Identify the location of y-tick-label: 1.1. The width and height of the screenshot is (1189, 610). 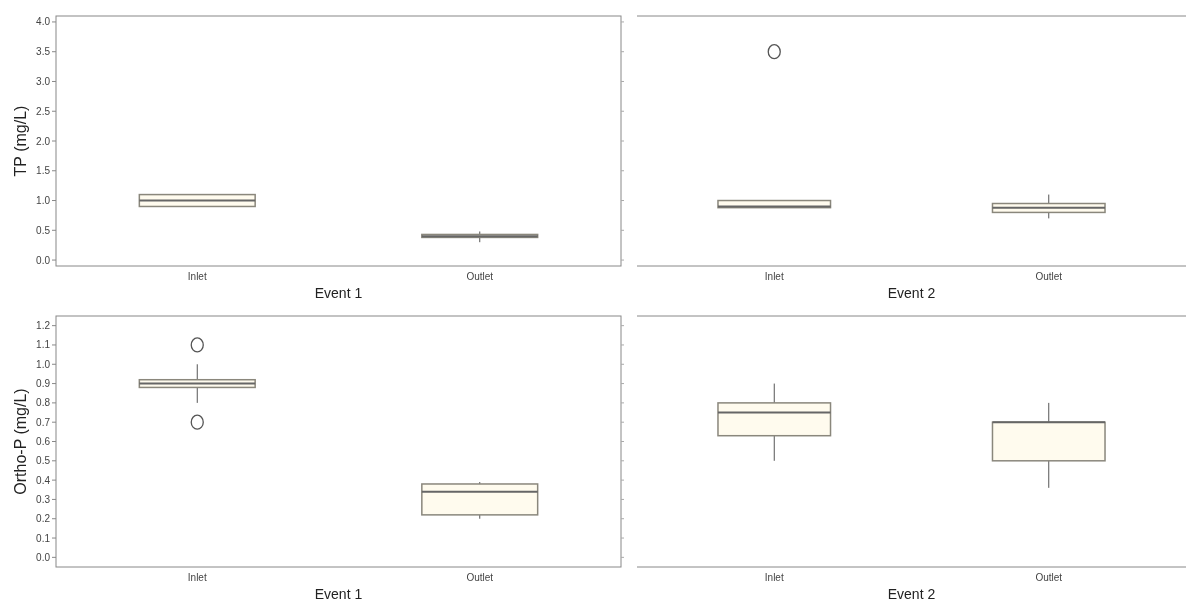
(43, 345).